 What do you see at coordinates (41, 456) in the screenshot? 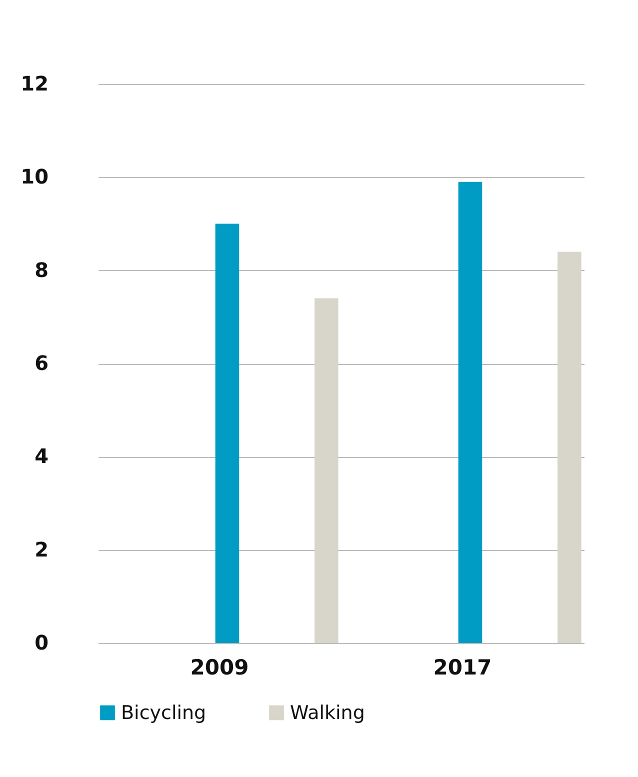
I see `y-tick-label: 4` at bounding box center [41, 456].